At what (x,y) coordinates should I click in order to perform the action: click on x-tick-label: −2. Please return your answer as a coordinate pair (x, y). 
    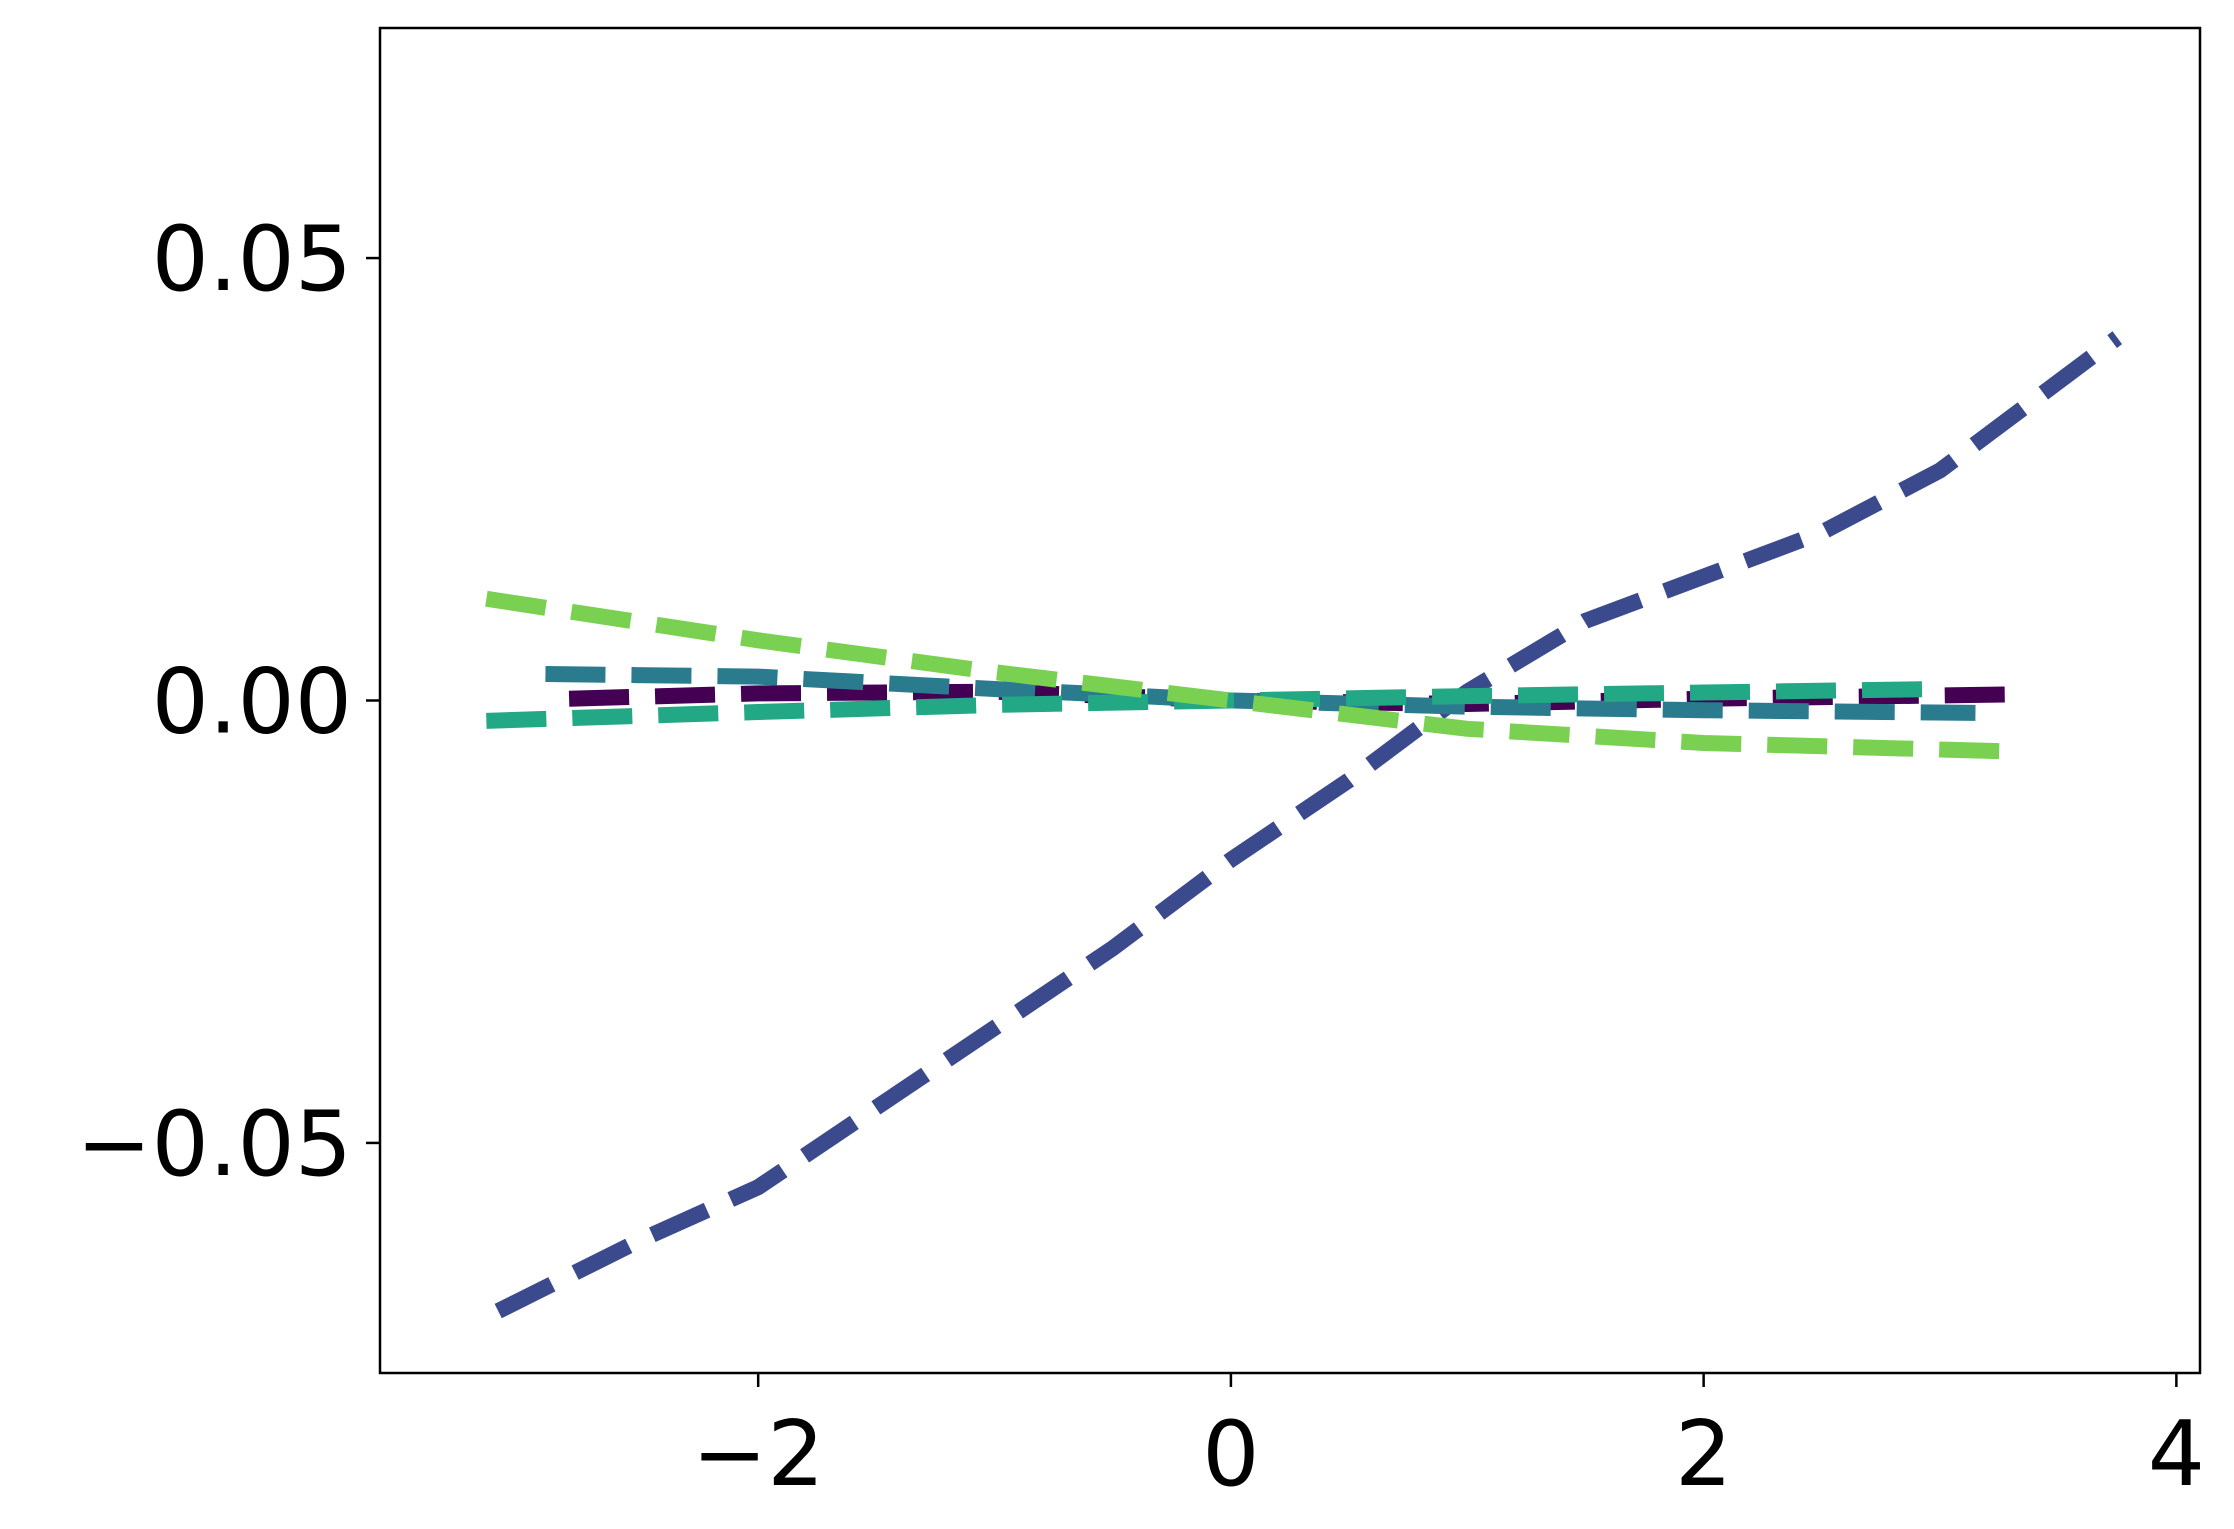
    Looking at the image, I should click on (758, 1454).